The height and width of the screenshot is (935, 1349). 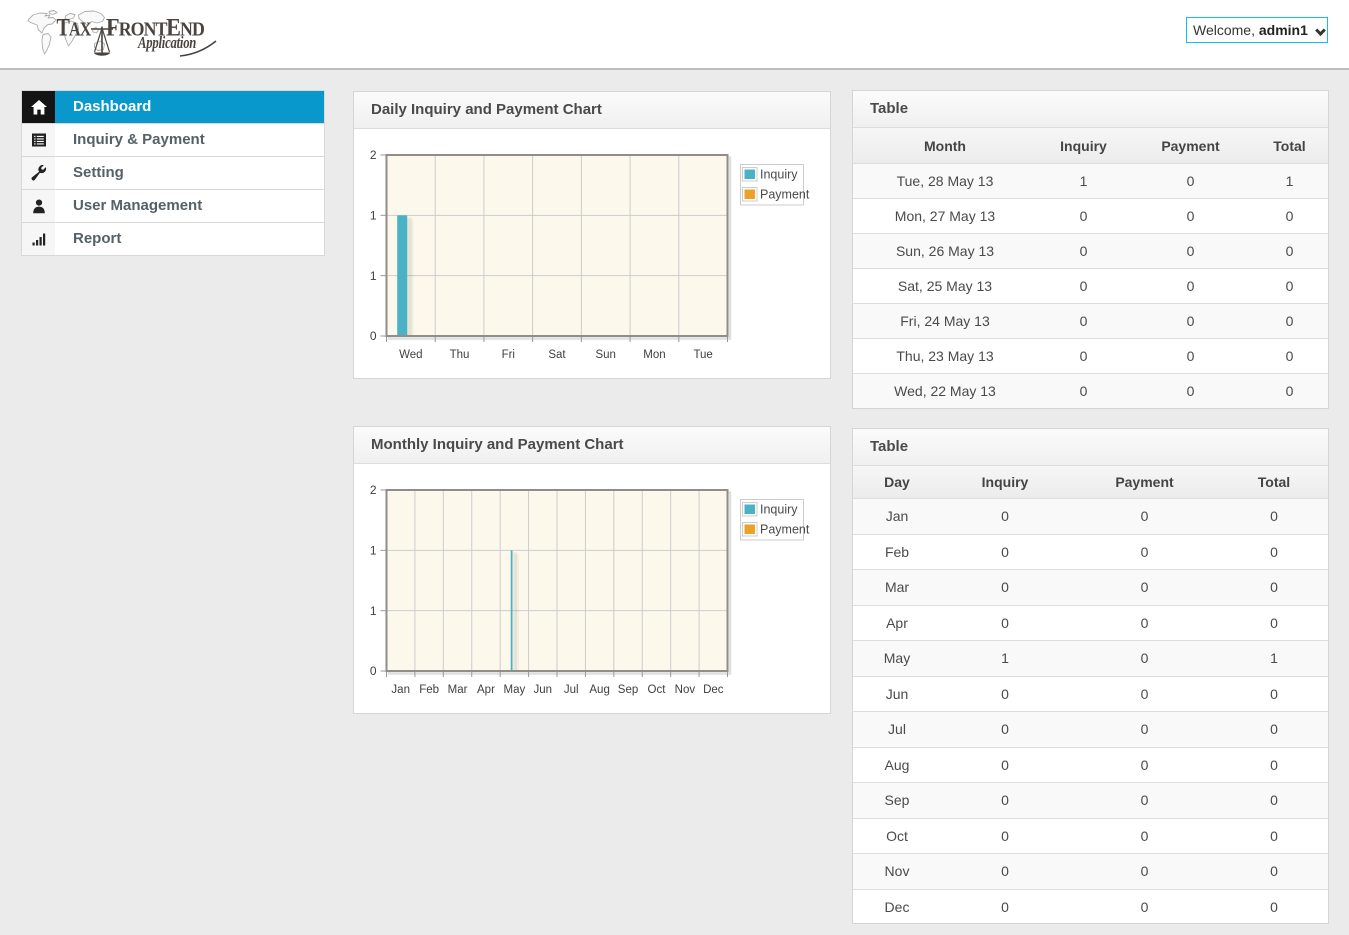 What do you see at coordinates (654, 355) in the screenshot?
I see `svg-text: Mon` at bounding box center [654, 355].